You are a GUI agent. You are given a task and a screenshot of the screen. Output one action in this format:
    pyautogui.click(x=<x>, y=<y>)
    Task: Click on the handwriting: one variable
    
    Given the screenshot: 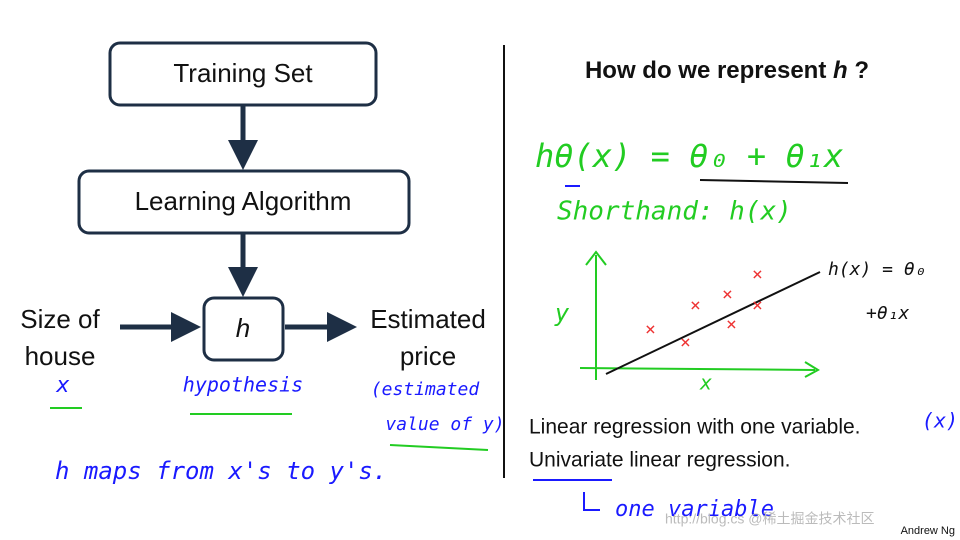 What is the action you would take?
    pyautogui.click(x=694, y=509)
    